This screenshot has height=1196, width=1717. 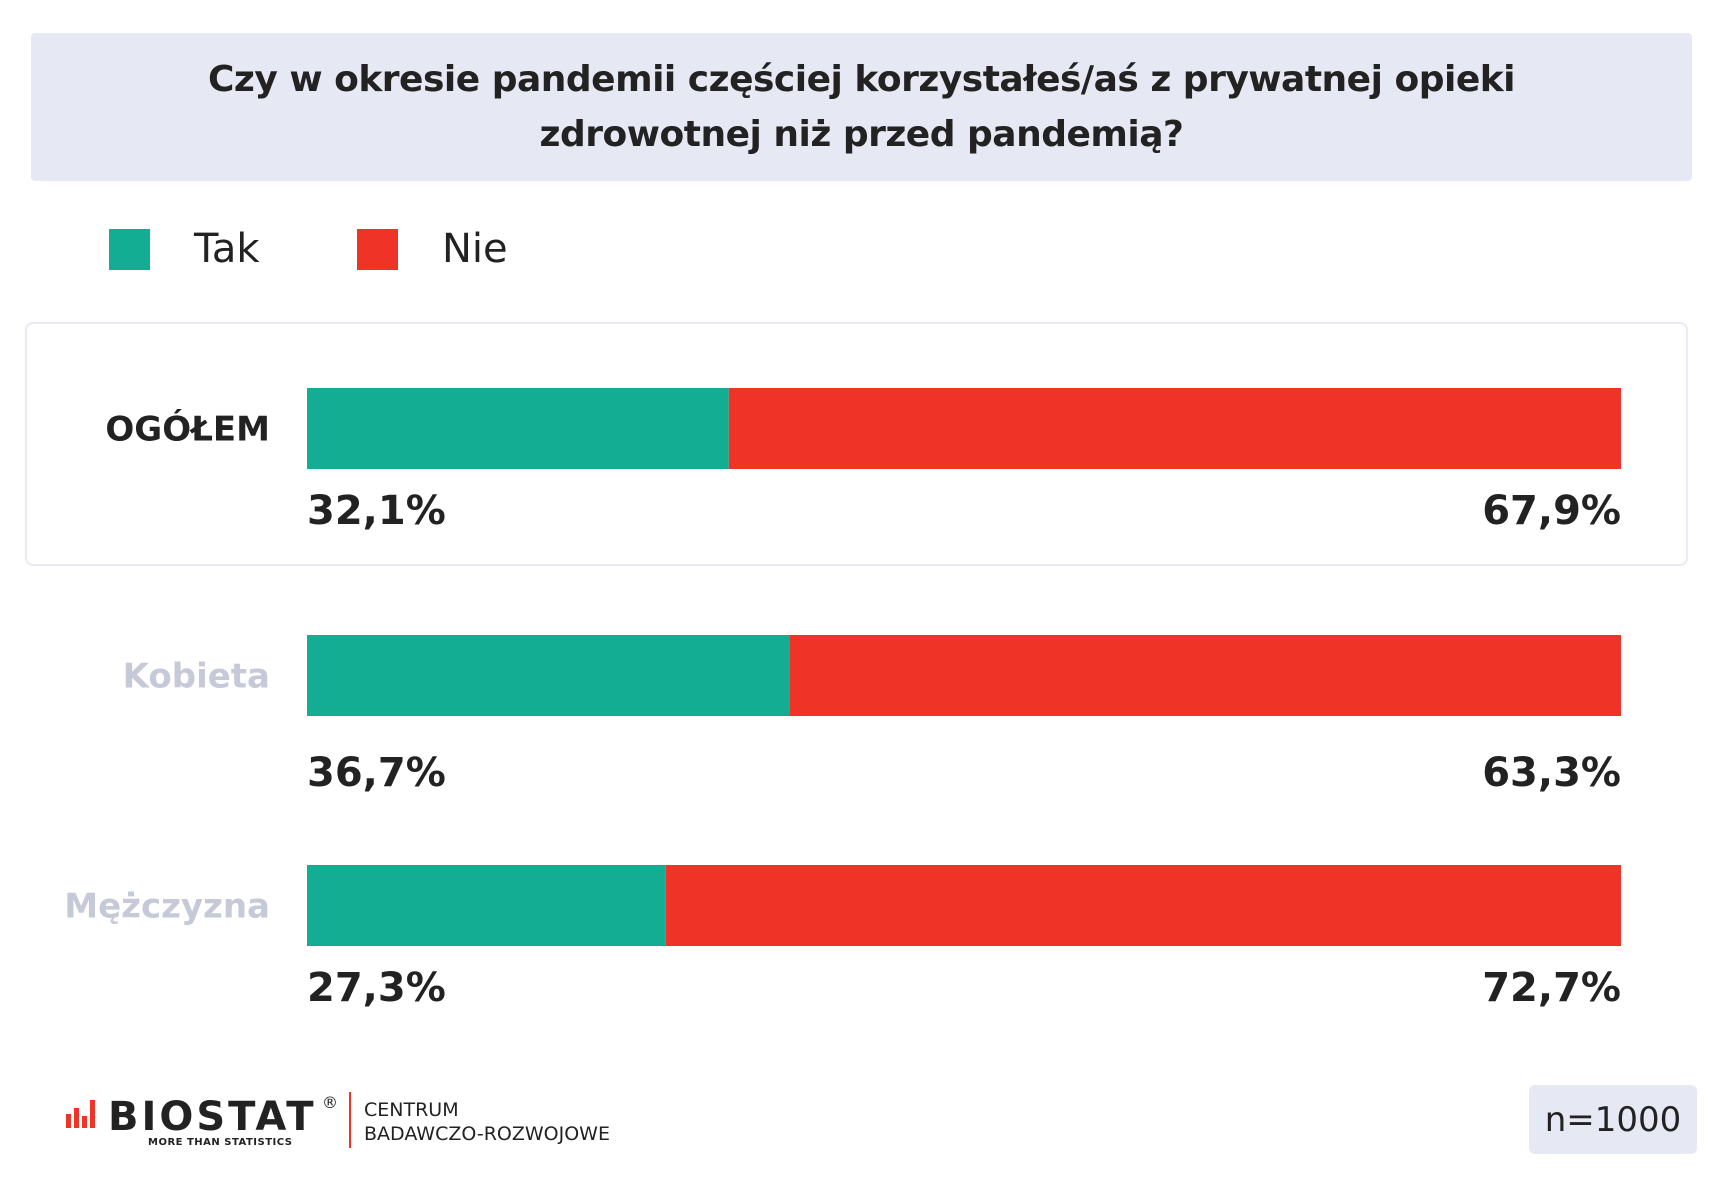 What do you see at coordinates (377, 249) in the screenshot?
I see `legend-swatch-nie` at bounding box center [377, 249].